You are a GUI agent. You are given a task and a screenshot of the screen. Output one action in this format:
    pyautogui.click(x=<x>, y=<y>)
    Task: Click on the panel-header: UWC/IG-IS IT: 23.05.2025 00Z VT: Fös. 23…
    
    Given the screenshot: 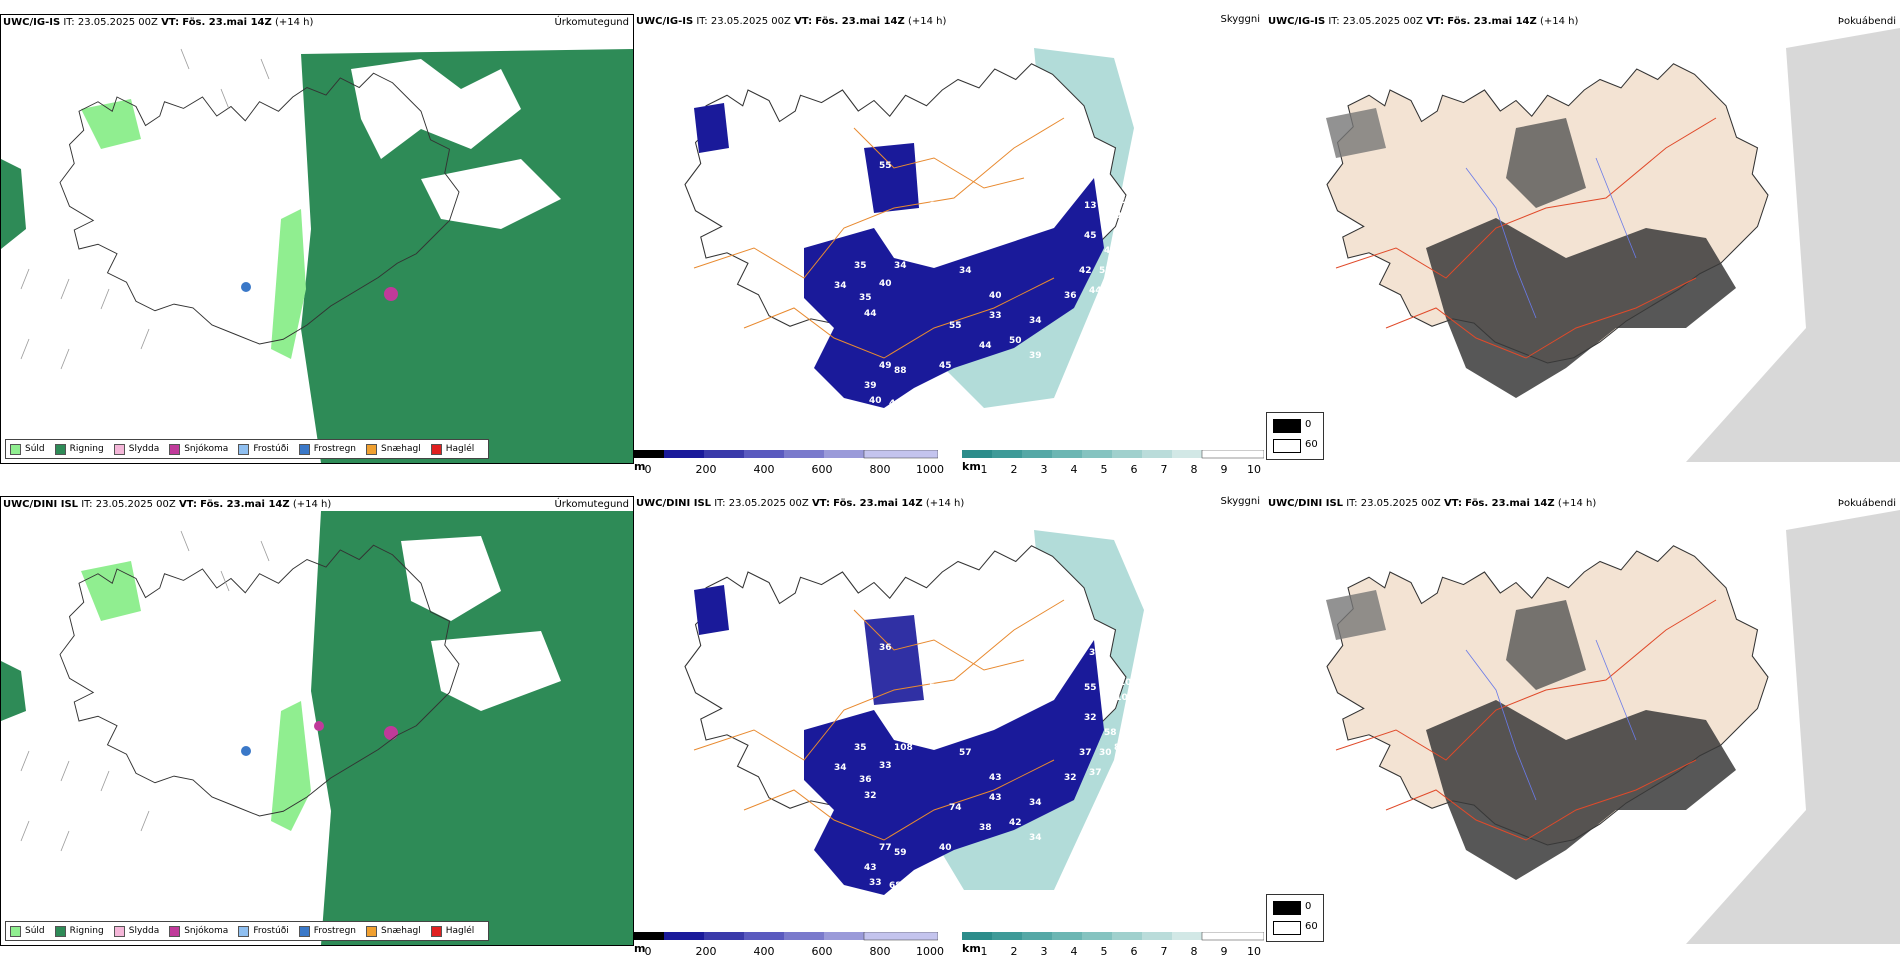 What is the action you would take?
    pyautogui.click(x=791, y=21)
    